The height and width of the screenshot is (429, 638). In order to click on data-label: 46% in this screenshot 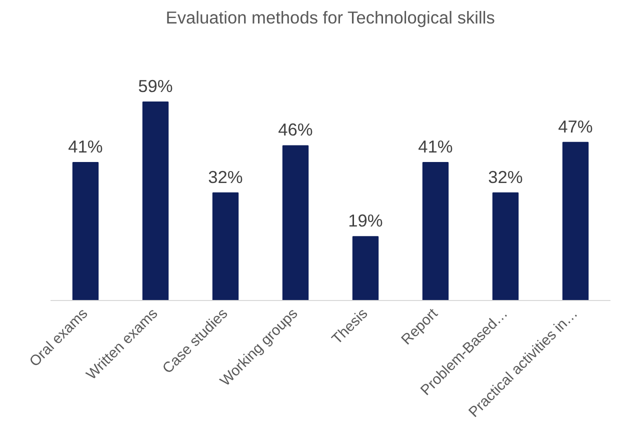, I will do `click(295, 130)`.